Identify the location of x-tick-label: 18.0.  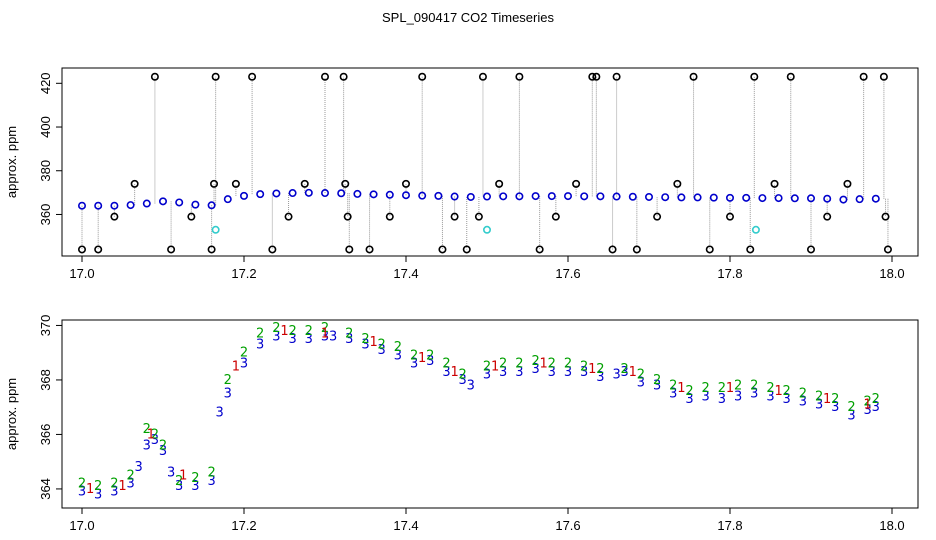
(891, 525).